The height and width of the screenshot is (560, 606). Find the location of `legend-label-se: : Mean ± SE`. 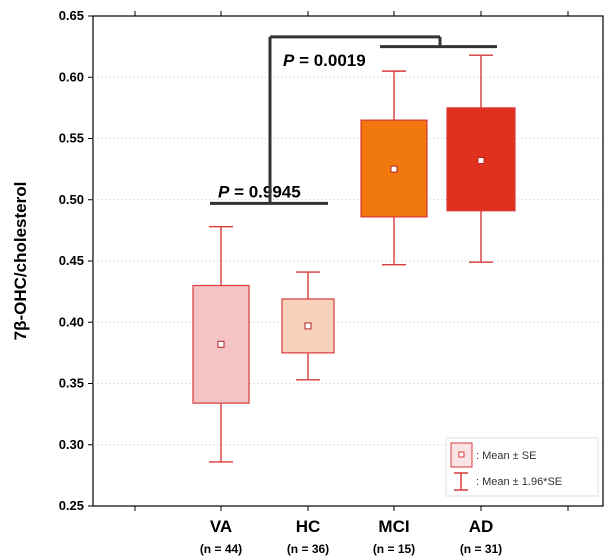

legend-label-se: : Mean ± SE is located at coordinates (506, 456).